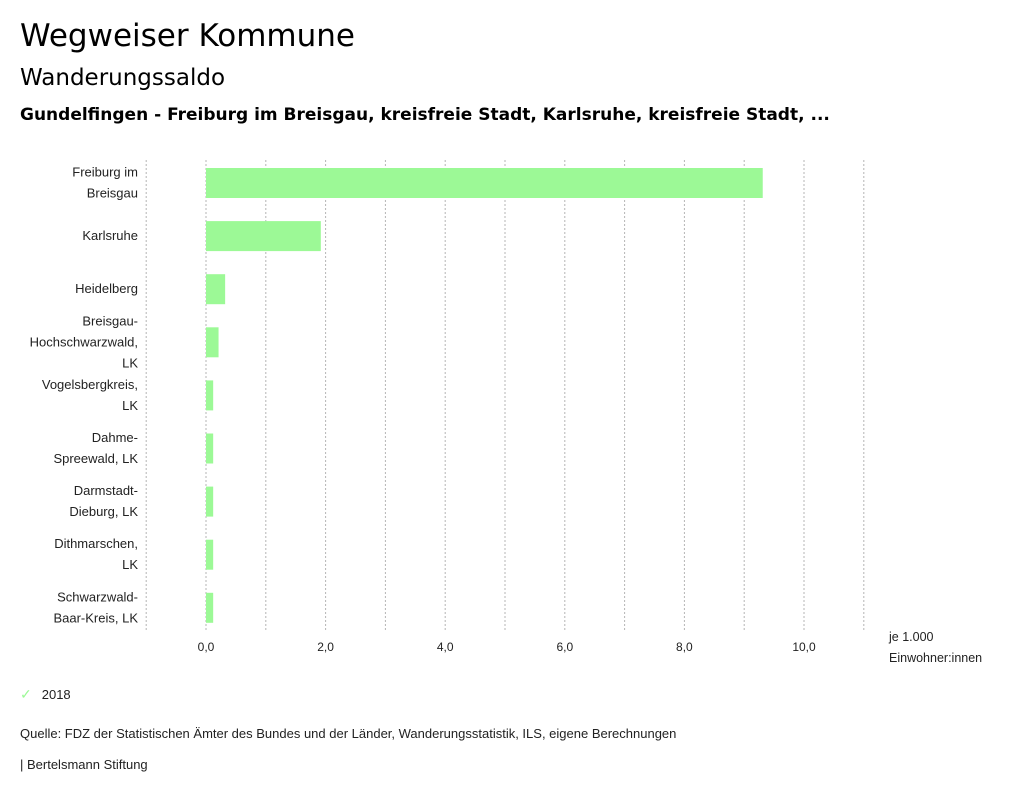 The height and width of the screenshot is (798, 1024). Describe the element at coordinates (936, 658) in the screenshot. I see `unit-line-2: Einwohner:innen` at that location.